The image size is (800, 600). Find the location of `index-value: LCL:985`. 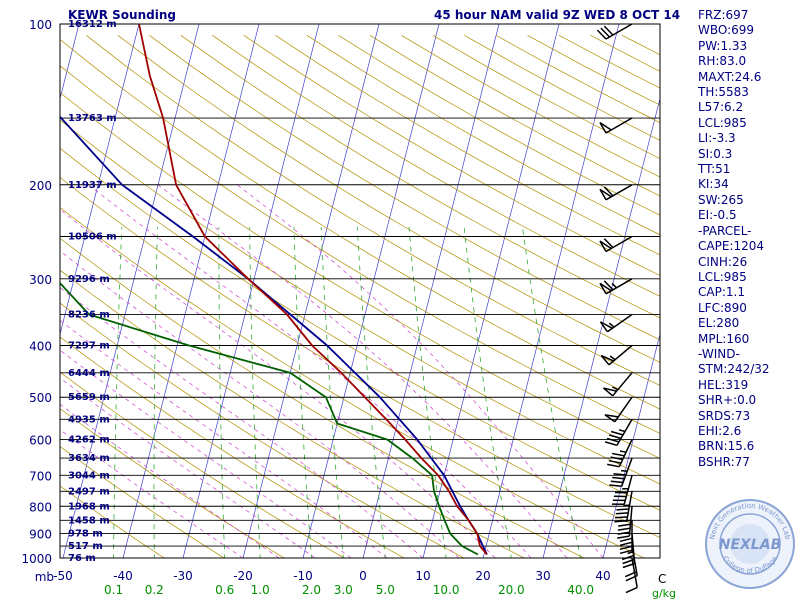

index-value: LCL:985 is located at coordinates (722, 122).